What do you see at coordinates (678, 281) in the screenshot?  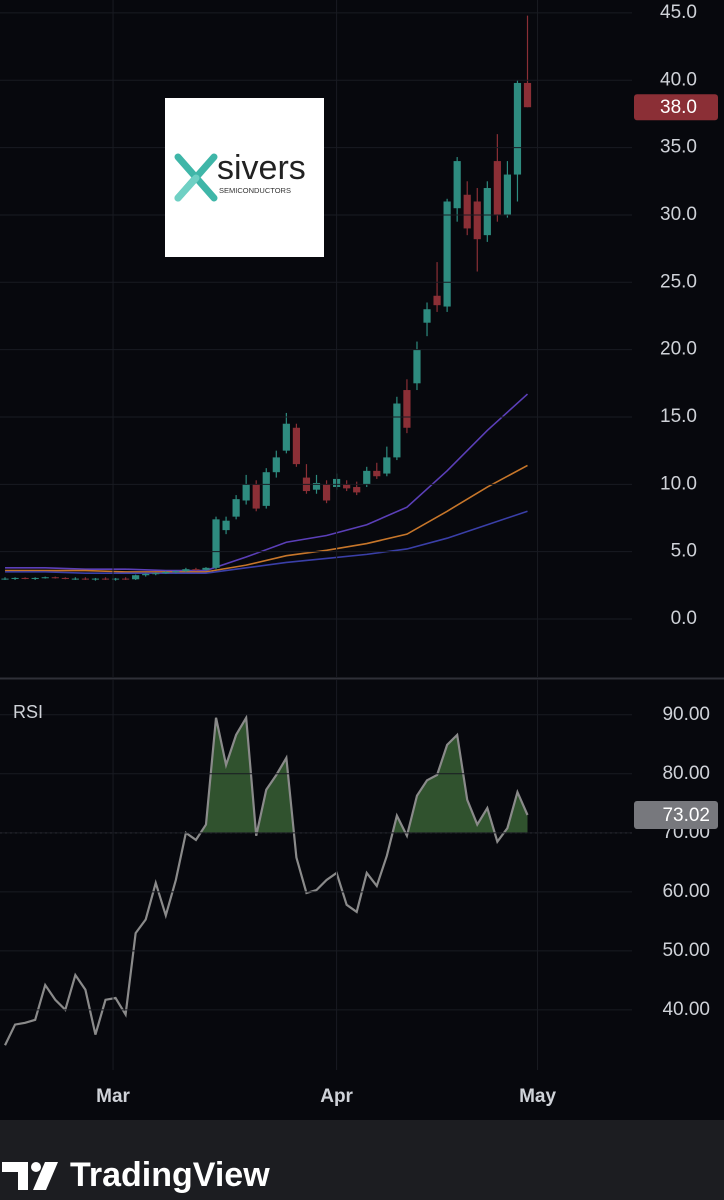 I see `y-tick-label: 25.0` at bounding box center [678, 281].